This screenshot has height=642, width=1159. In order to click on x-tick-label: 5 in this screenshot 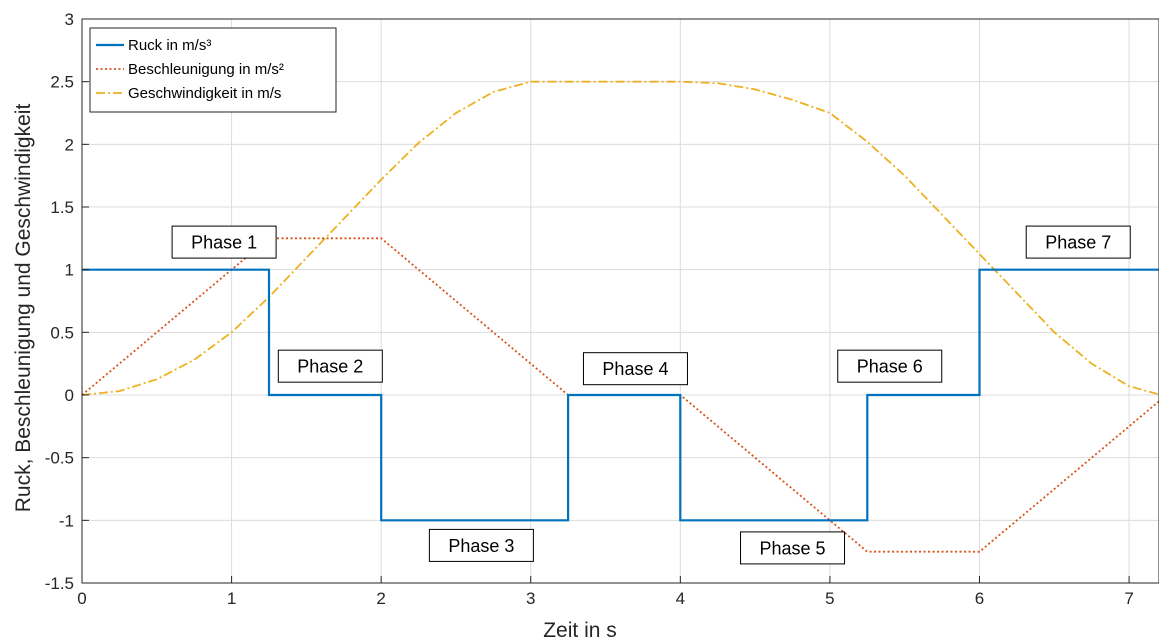, I will do `click(829, 598)`.